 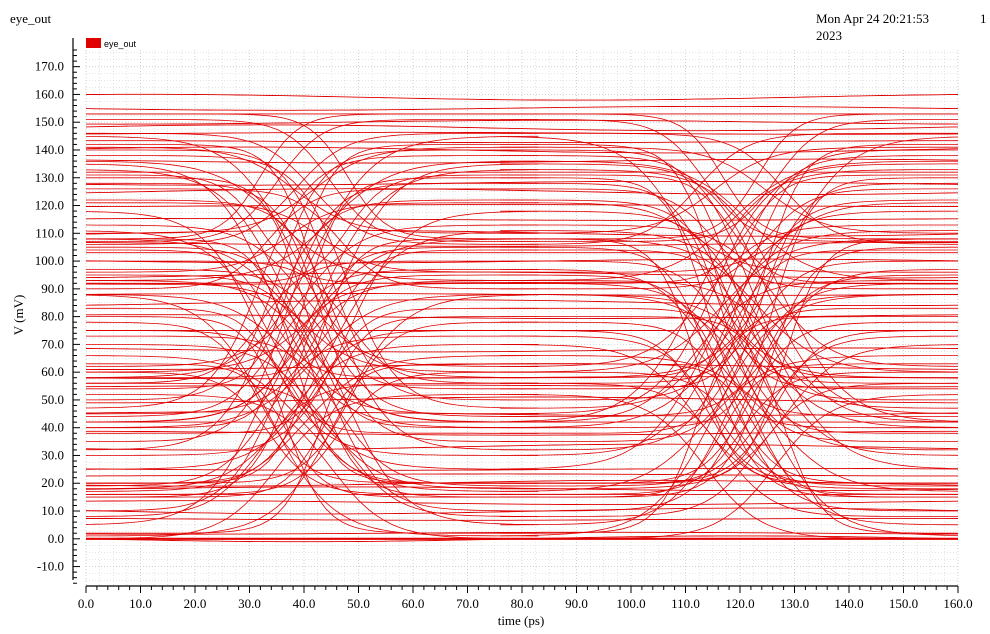 I want to click on x-tick-label: 70.0, so click(x=467, y=603).